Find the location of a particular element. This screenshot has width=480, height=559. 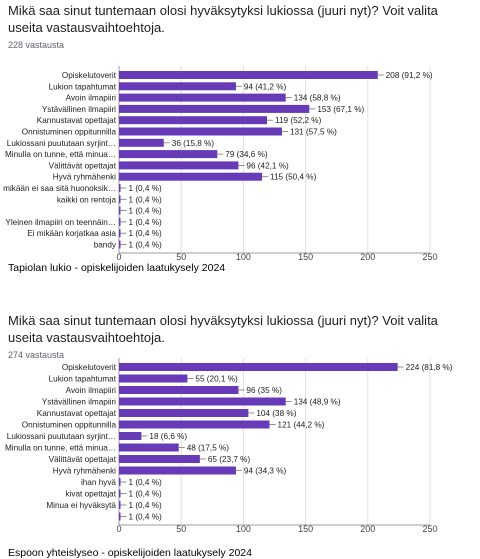

value-label: 134 (48,9 %) is located at coordinates (317, 402).